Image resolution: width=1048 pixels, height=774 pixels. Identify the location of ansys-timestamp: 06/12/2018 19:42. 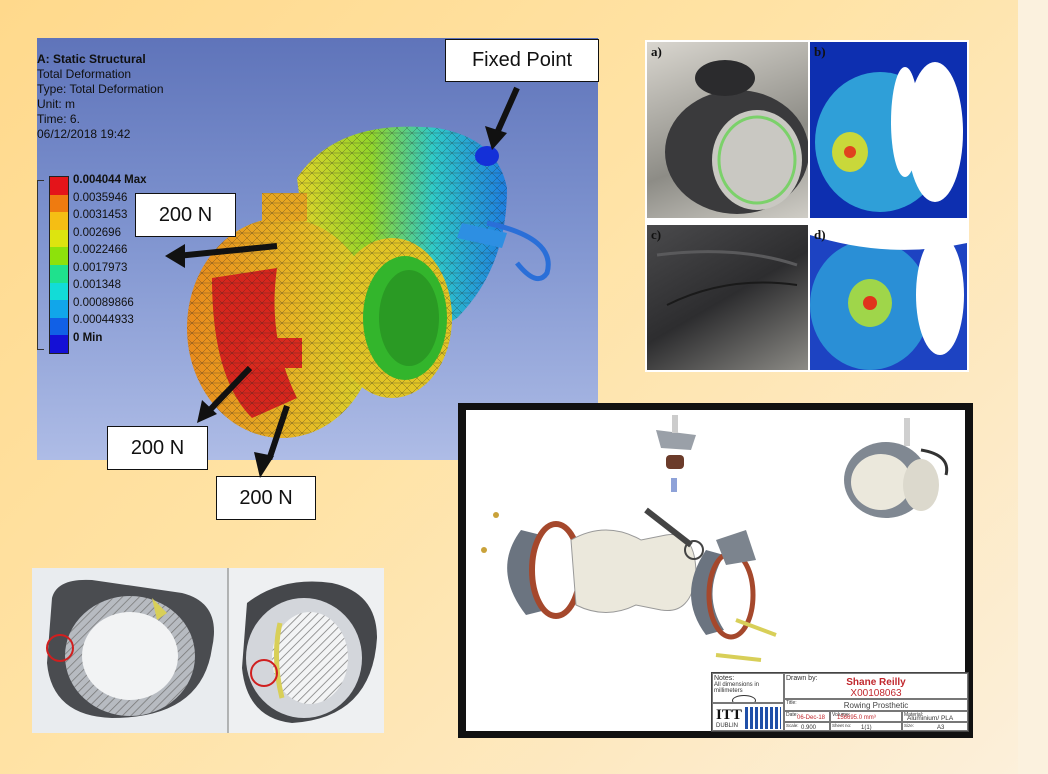
(84, 134).